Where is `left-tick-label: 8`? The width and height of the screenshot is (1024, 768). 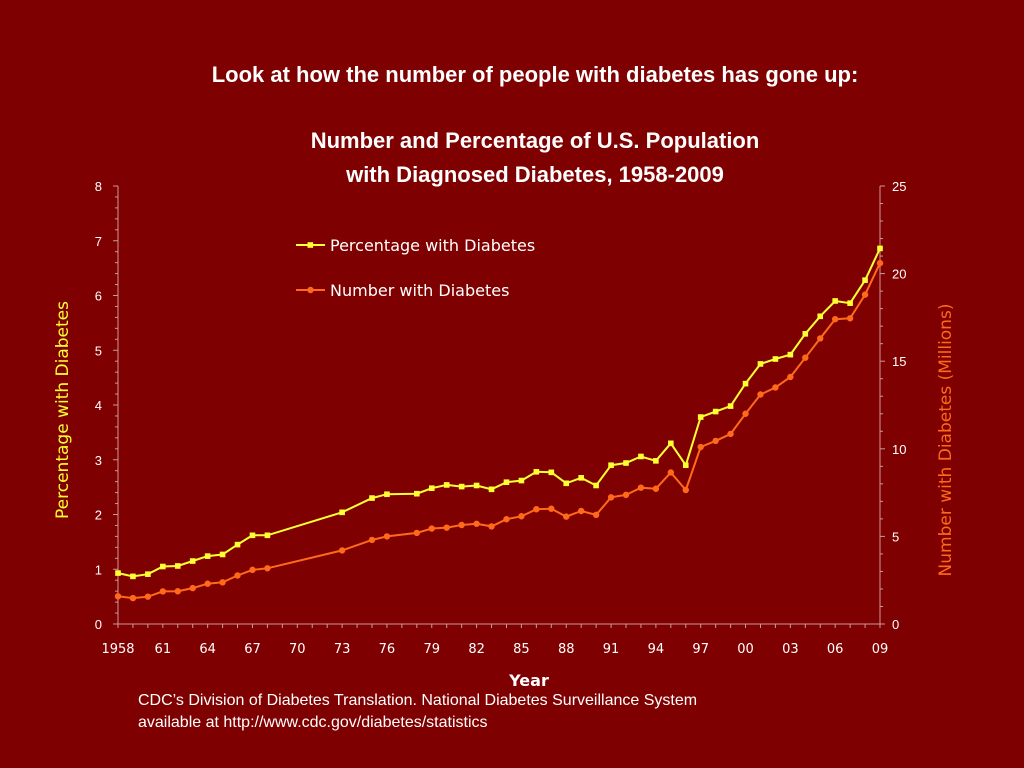 left-tick-label: 8 is located at coordinates (98, 186).